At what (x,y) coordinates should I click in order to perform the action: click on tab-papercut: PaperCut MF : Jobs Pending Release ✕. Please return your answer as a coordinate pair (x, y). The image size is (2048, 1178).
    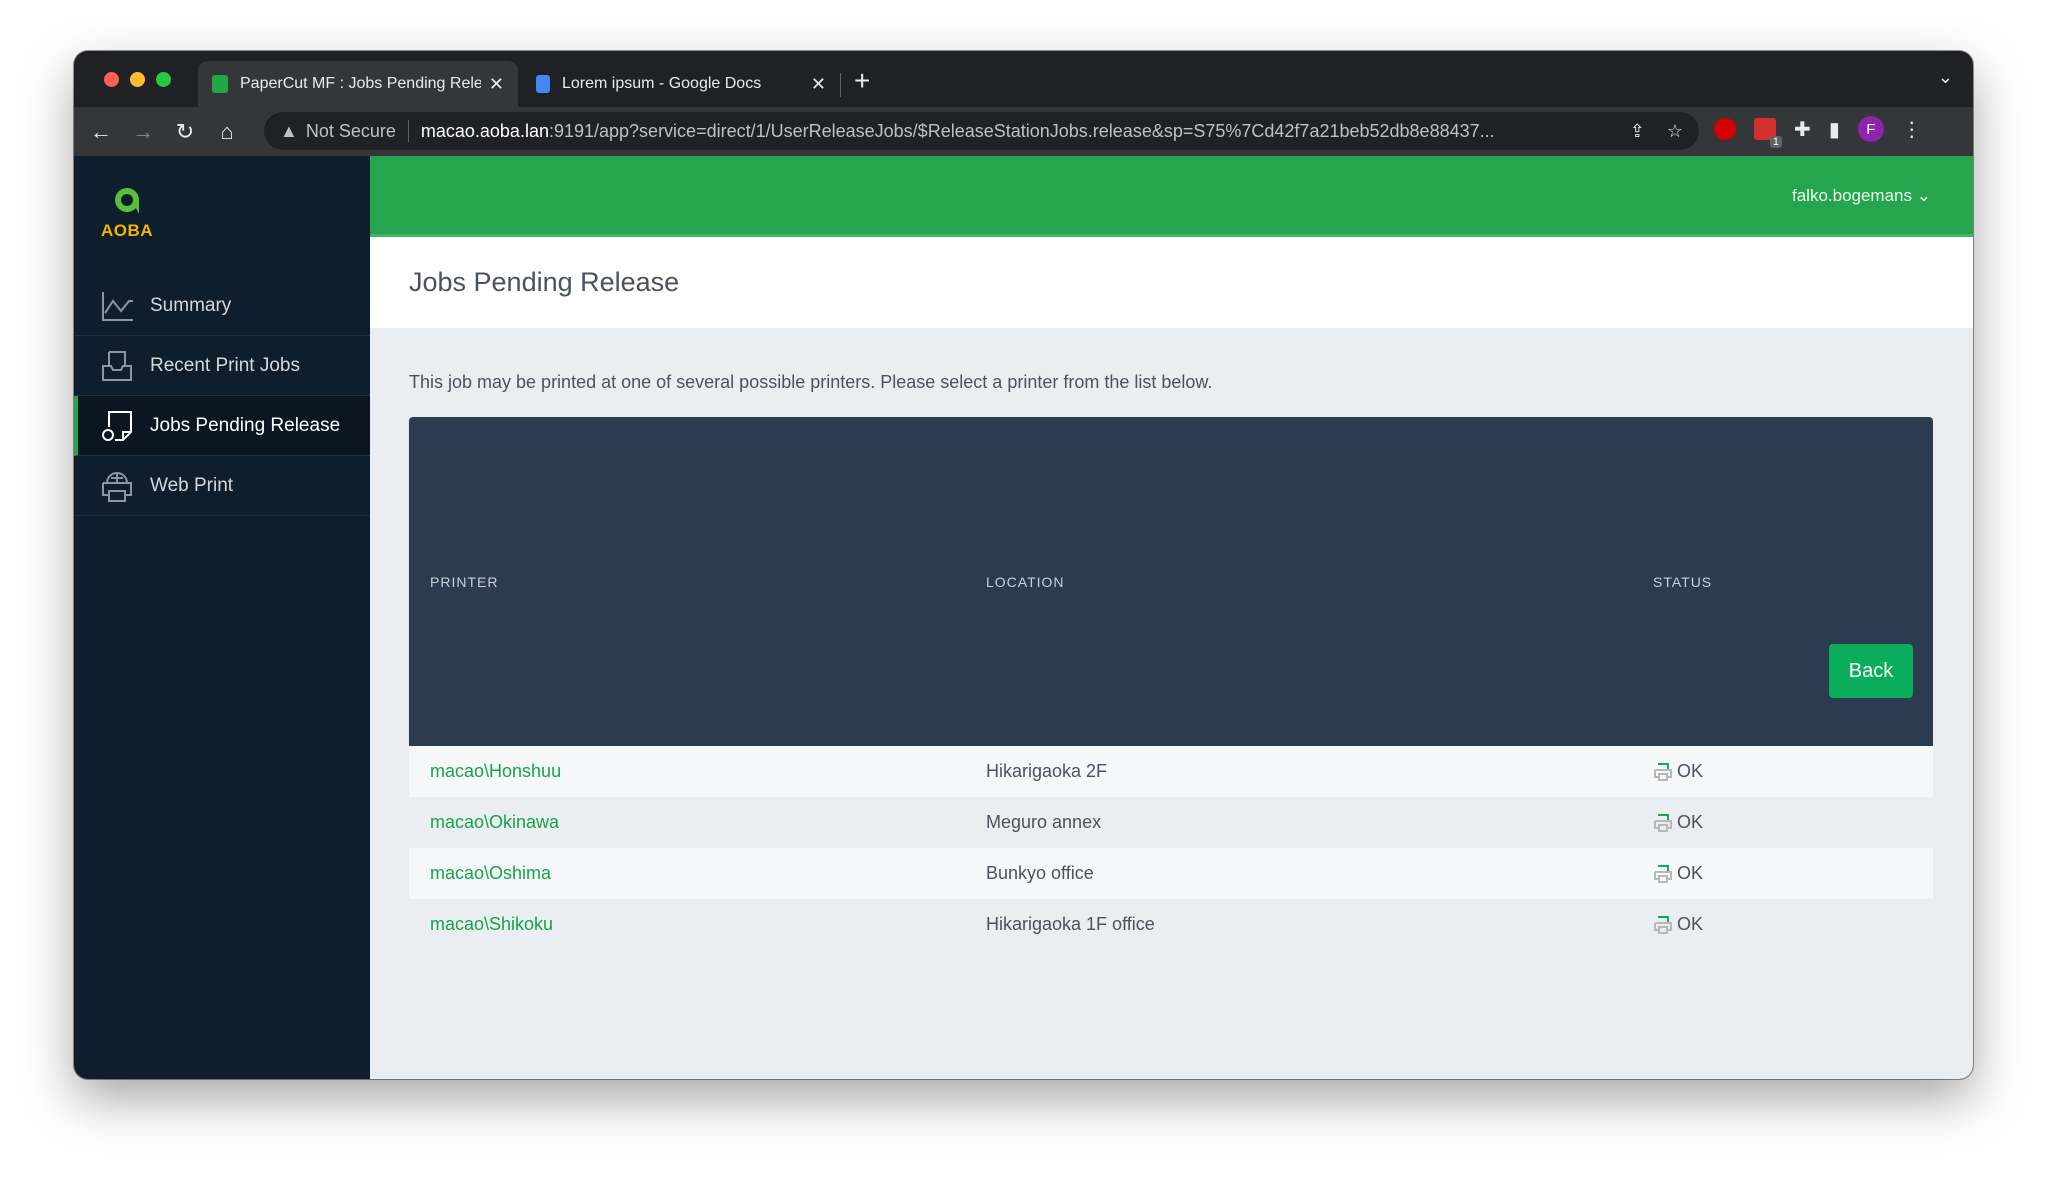
    Looking at the image, I should click on (358, 84).